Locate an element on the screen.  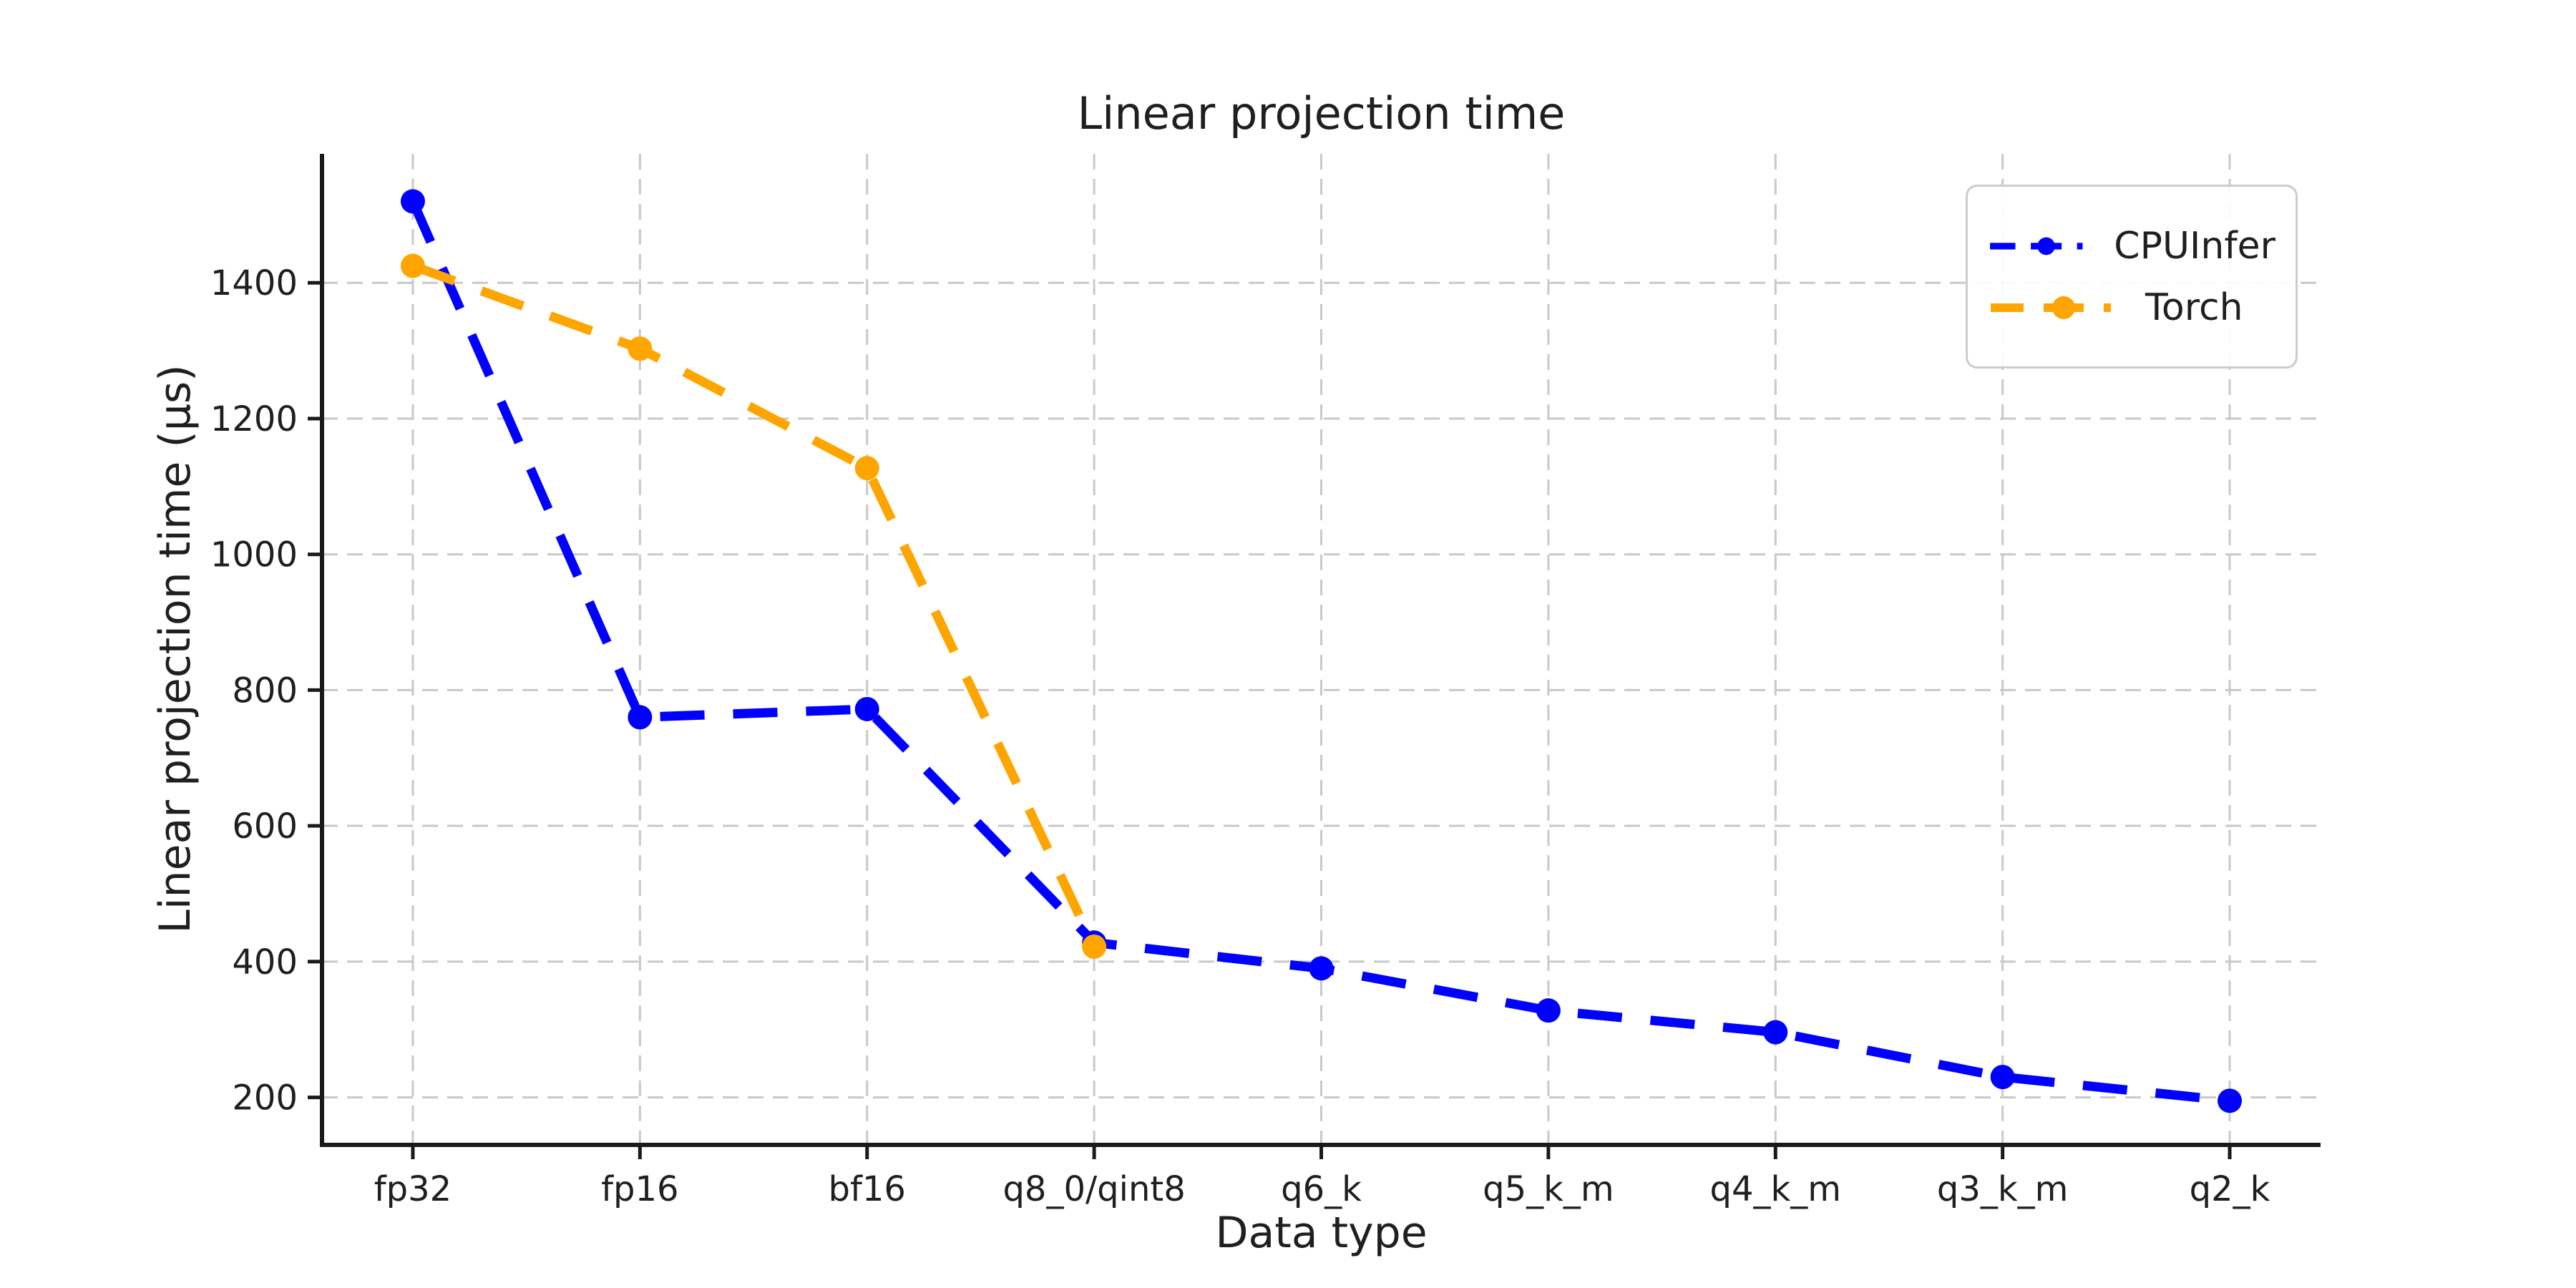
x-tick-label: fp16 is located at coordinates (639, 1189).